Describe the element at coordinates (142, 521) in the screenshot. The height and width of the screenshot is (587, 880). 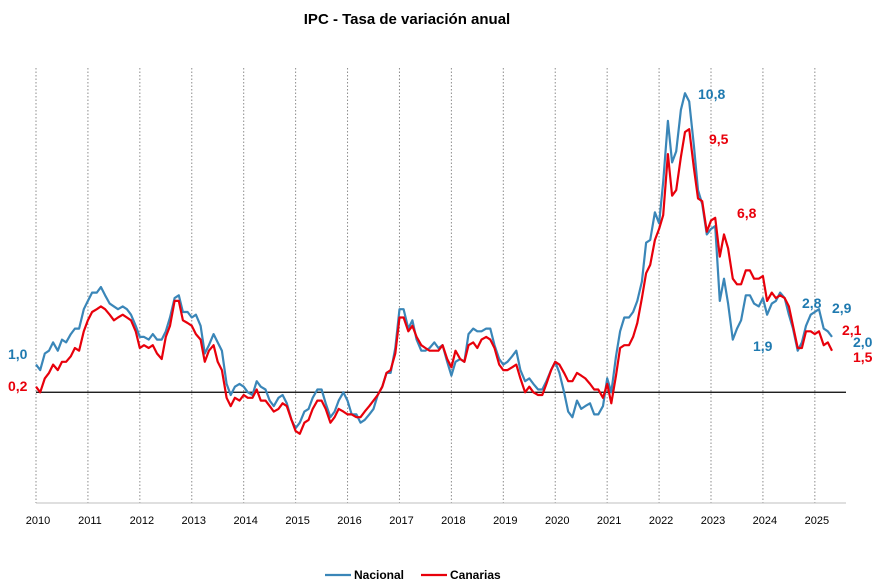
I see `x-tick-label: 2012` at that location.